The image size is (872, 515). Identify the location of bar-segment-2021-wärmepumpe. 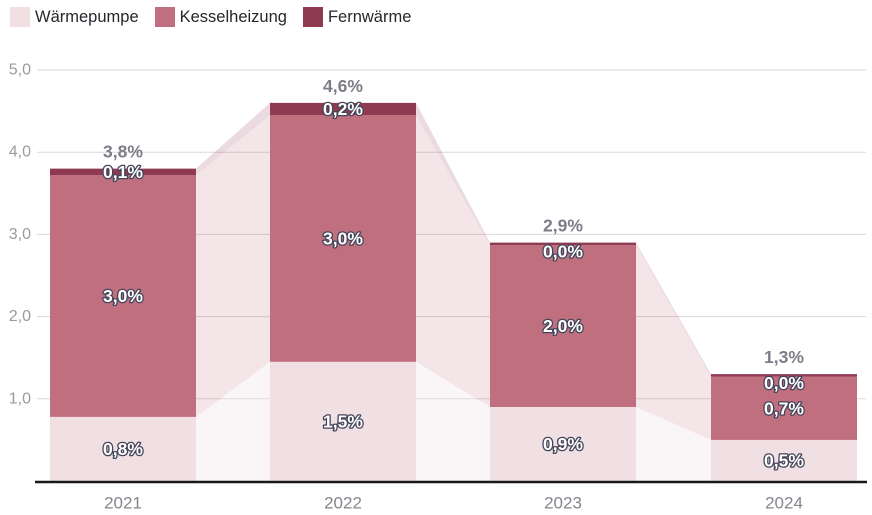
(123, 448).